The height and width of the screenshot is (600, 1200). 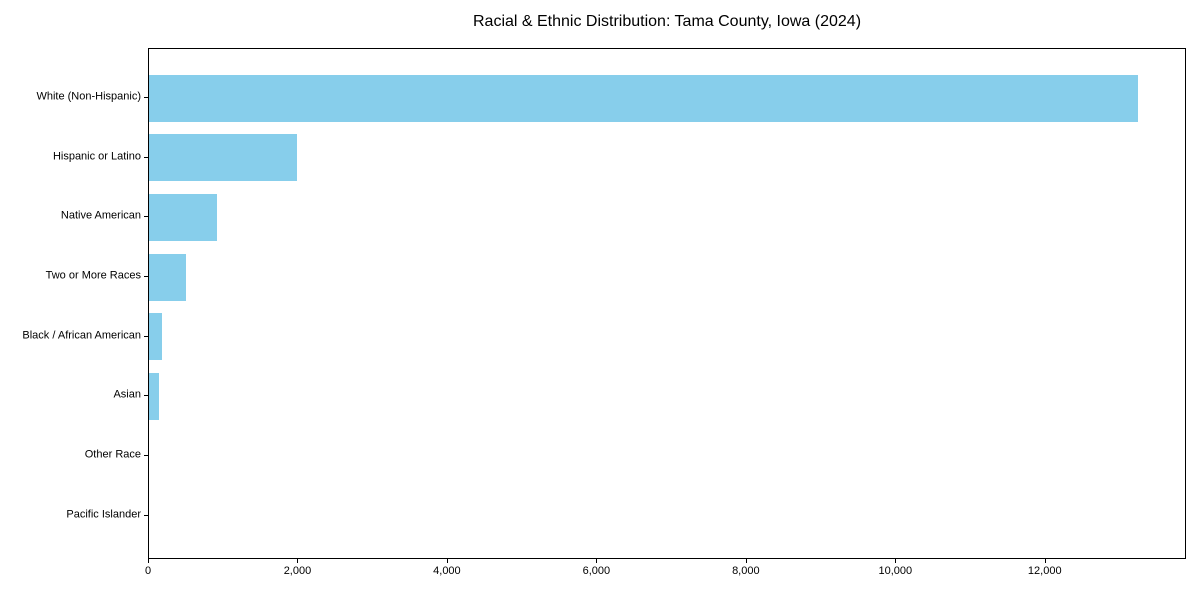 What do you see at coordinates (154, 396) in the screenshot?
I see `bar-asian` at bounding box center [154, 396].